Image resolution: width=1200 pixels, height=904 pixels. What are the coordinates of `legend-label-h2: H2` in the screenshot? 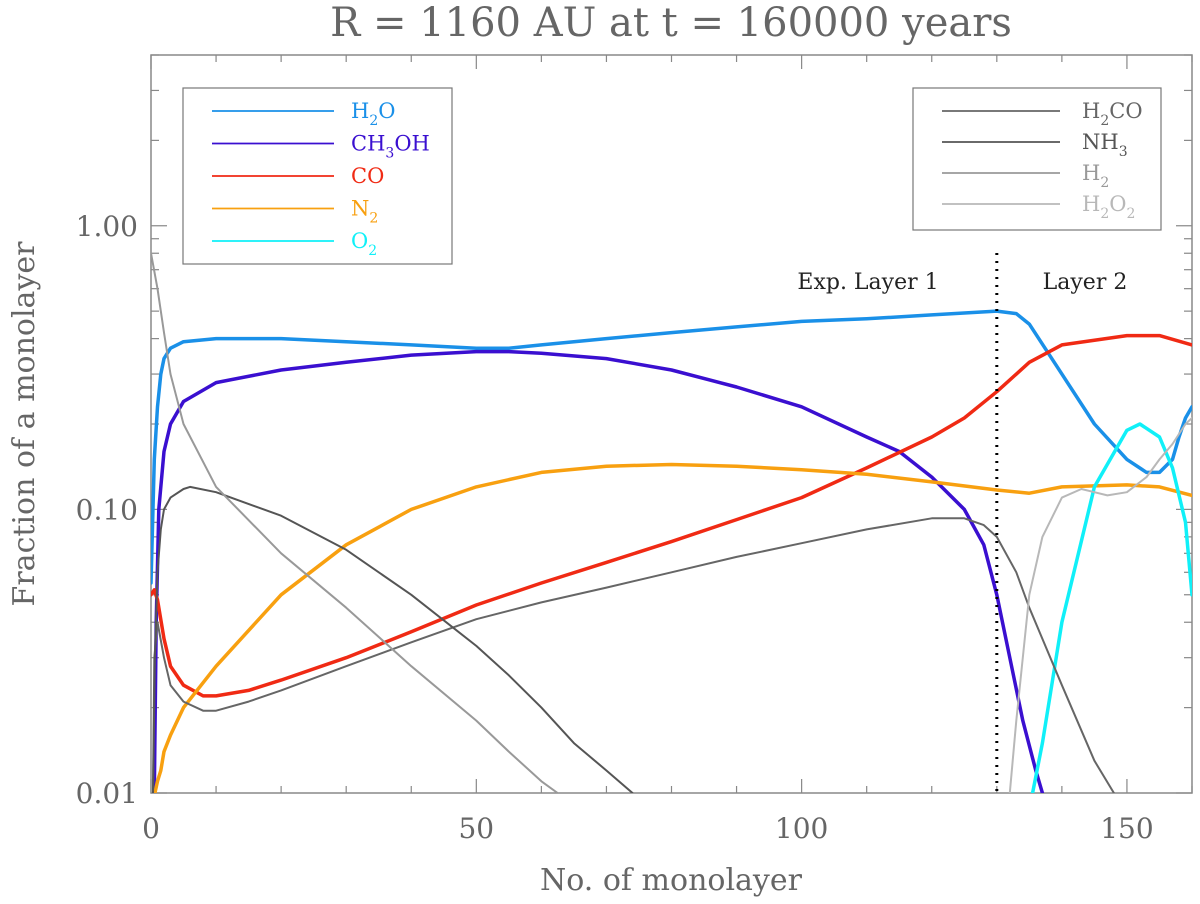 It's located at (1095, 176).